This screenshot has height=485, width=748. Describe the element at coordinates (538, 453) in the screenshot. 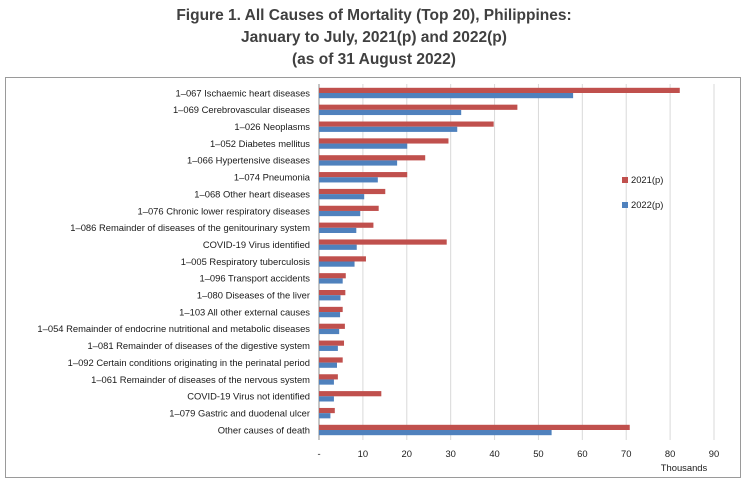

I see `x-tick-label: 50` at that location.